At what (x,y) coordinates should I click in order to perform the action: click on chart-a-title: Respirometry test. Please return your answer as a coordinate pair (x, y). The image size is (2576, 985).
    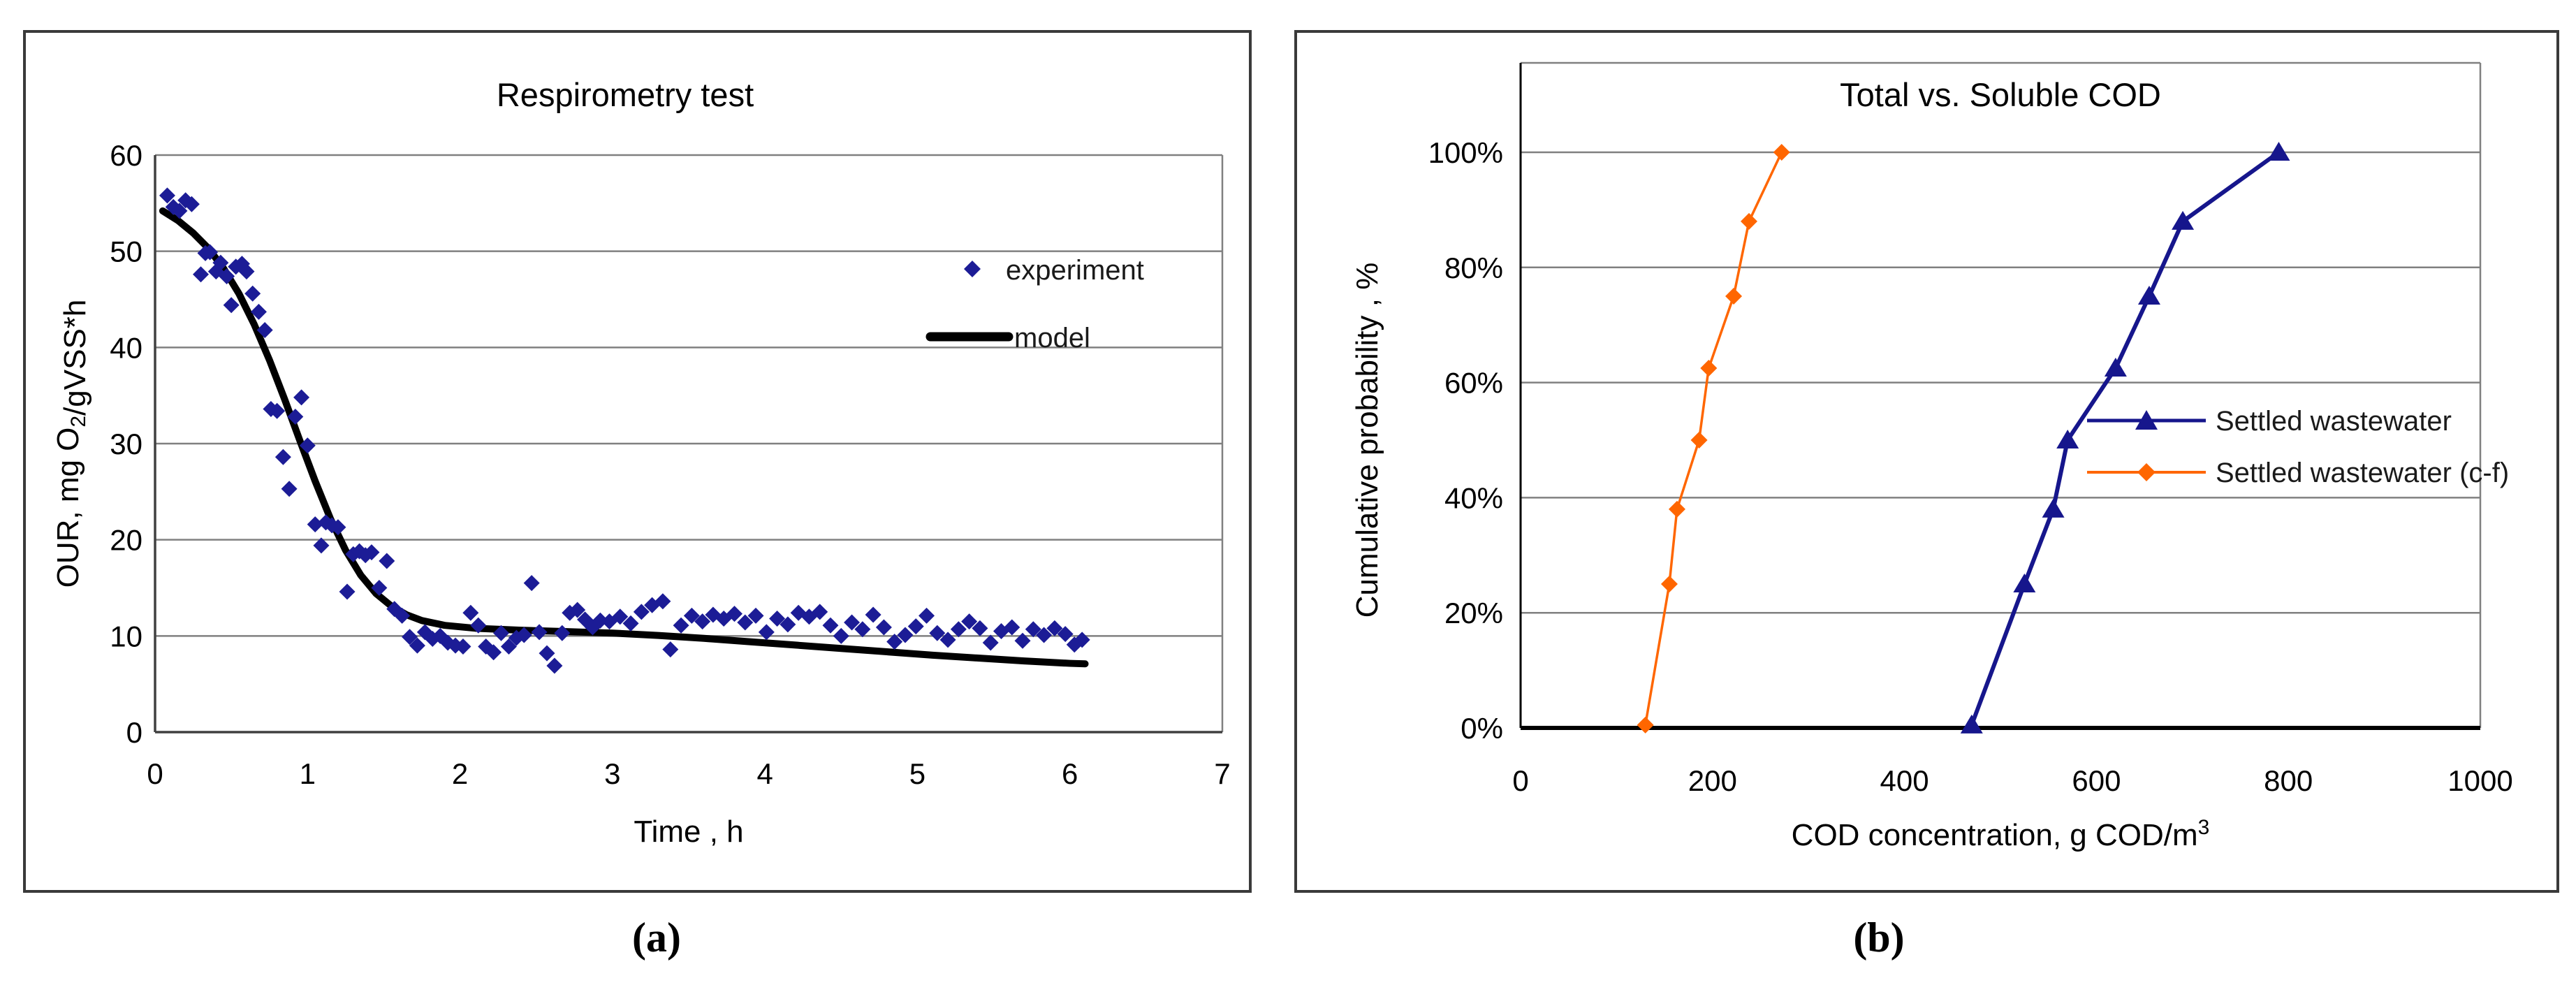
    Looking at the image, I should click on (625, 94).